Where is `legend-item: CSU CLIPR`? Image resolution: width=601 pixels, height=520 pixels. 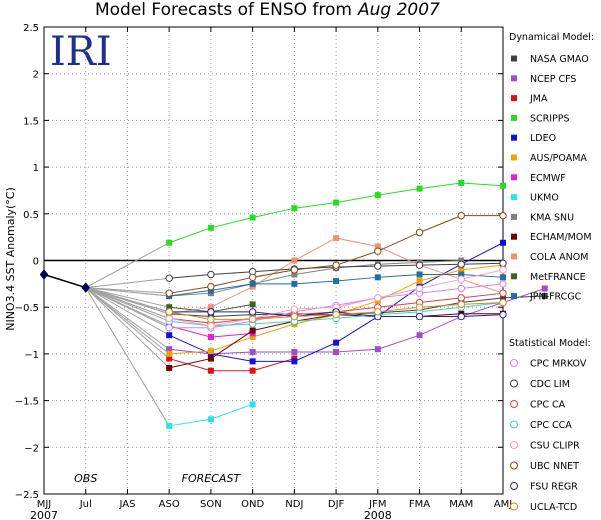
legend-item: CSU CLIPR is located at coordinates (545, 446).